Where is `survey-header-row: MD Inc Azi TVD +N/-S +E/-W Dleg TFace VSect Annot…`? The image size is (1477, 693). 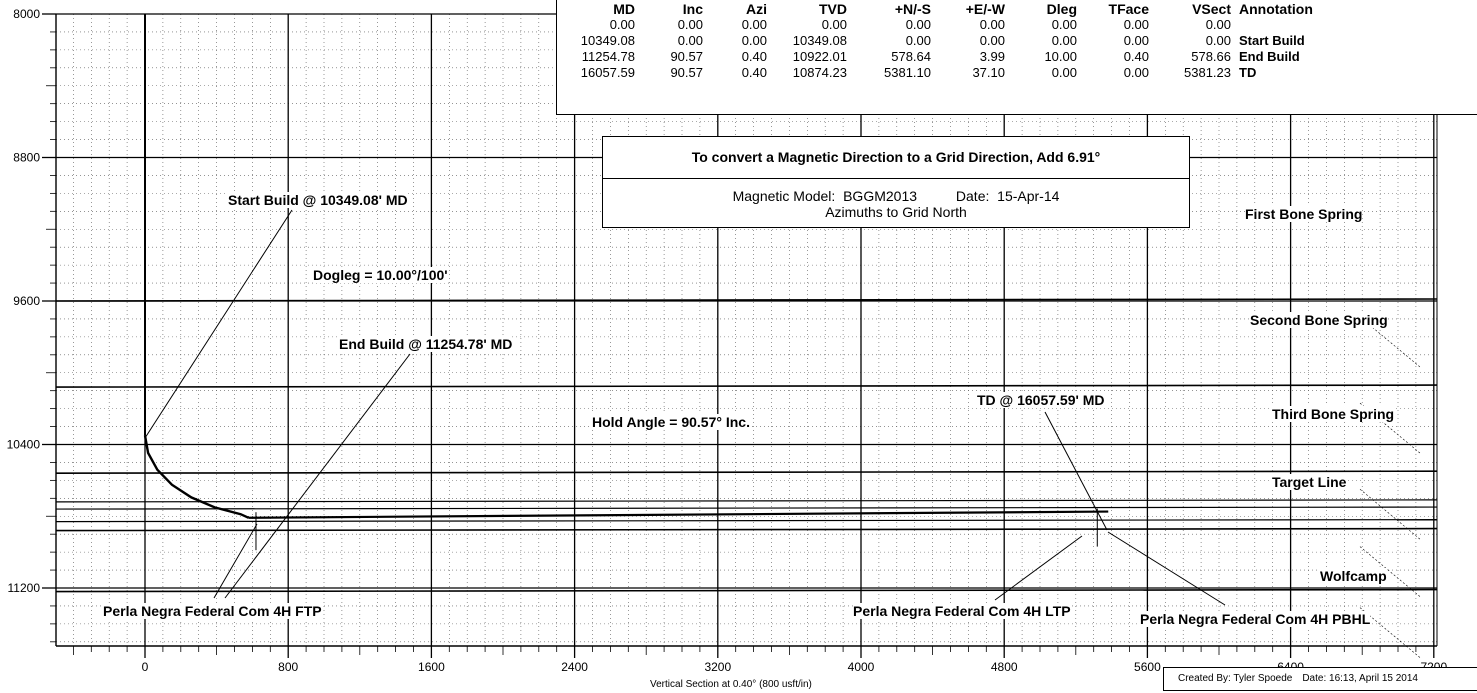
survey-header-row: MD Inc Azi TVD +N/-S +E/-W Dleg TFace VSect Annot… is located at coordinates (947, 9).